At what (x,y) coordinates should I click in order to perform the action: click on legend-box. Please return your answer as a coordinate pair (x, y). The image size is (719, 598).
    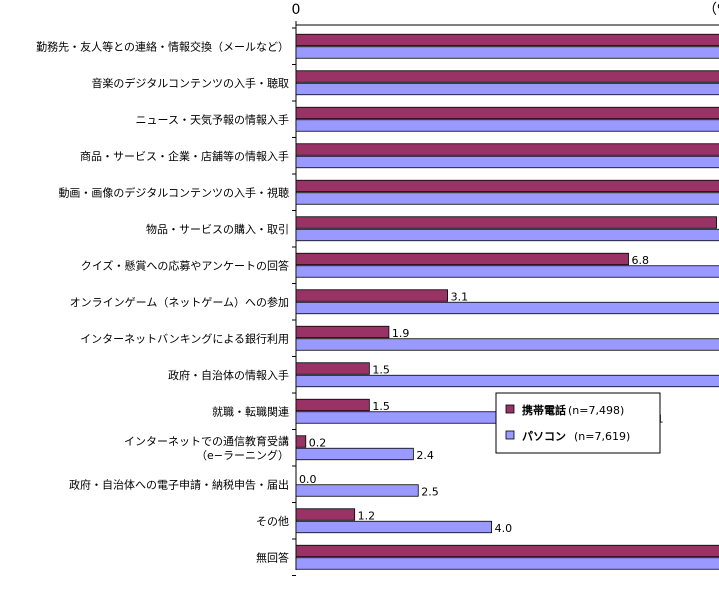
    Looking at the image, I should click on (578, 423).